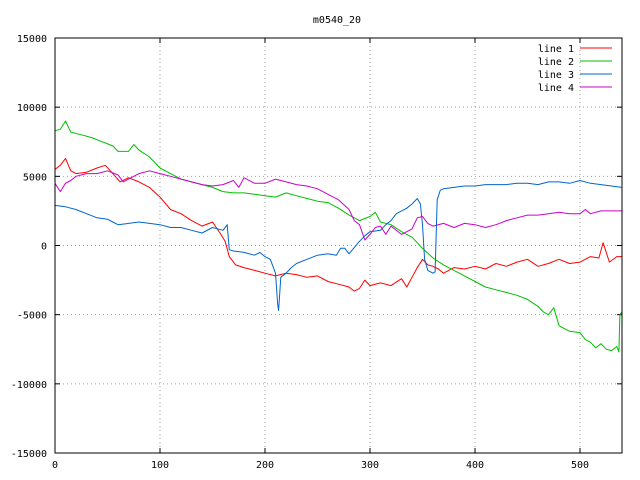 This screenshot has height=480, width=640. Describe the element at coordinates (29, 454) in the screenshot. I see `y-tick-label: -15000` at that location.